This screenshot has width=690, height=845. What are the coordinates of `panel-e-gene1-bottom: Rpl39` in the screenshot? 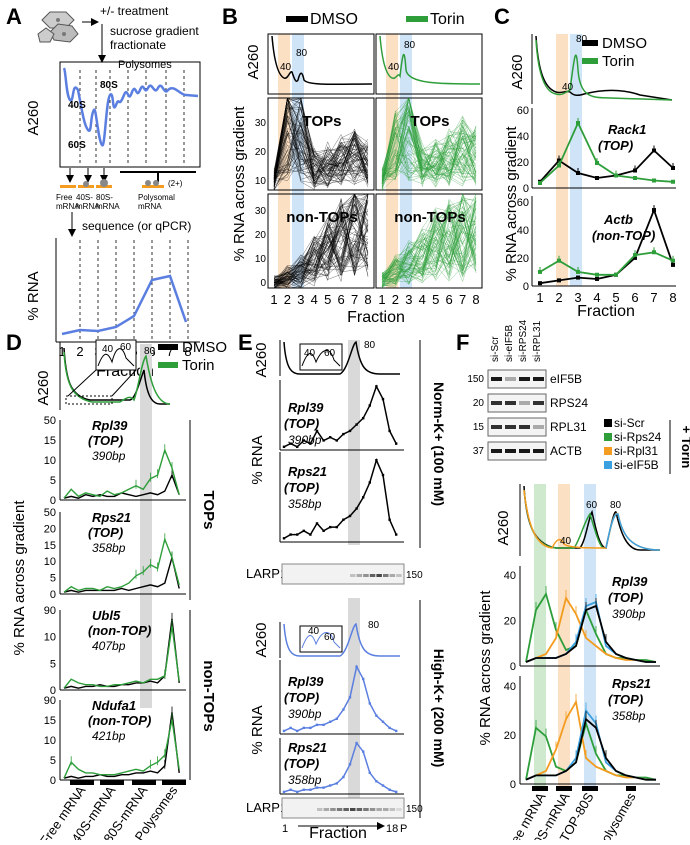 It's located at (306, 681).